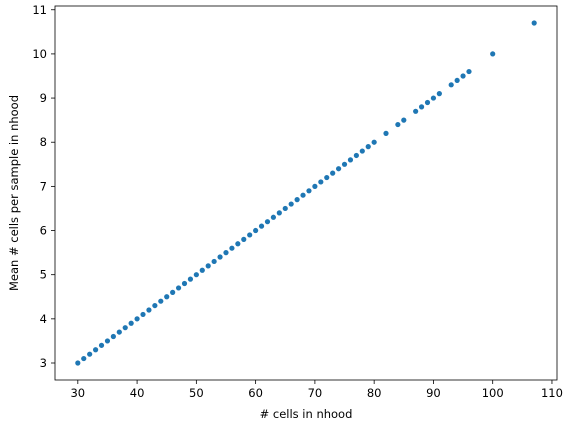 Image resolution: width=564 pixels, height=429 pixels. What do you see at coordinates (196, 393) in the screenshot?
I see `x-tick-label: 50` at bounding box center [196, 393].